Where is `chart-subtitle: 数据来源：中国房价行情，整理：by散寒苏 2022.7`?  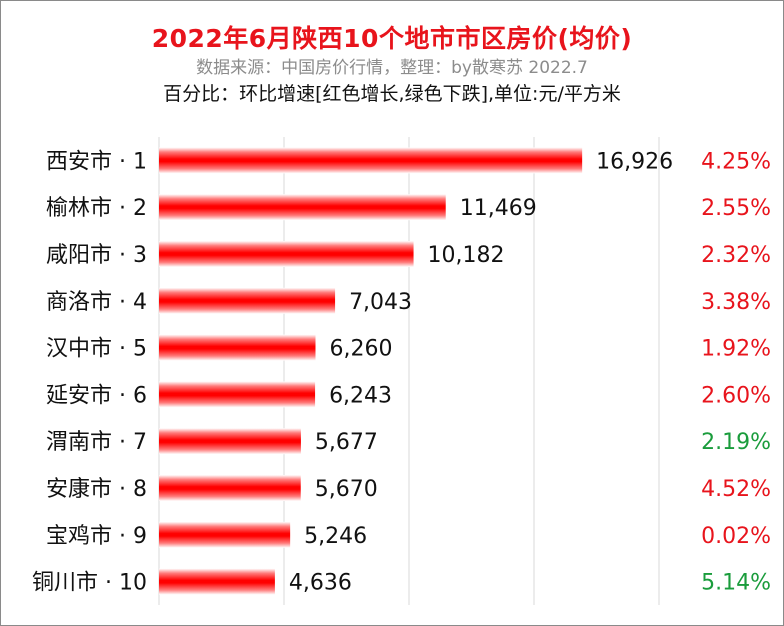
chart-subtitle: 数据来源：中国房价行情，整理：by散寒苏 2022.7 is located at coordinates (392, 68).